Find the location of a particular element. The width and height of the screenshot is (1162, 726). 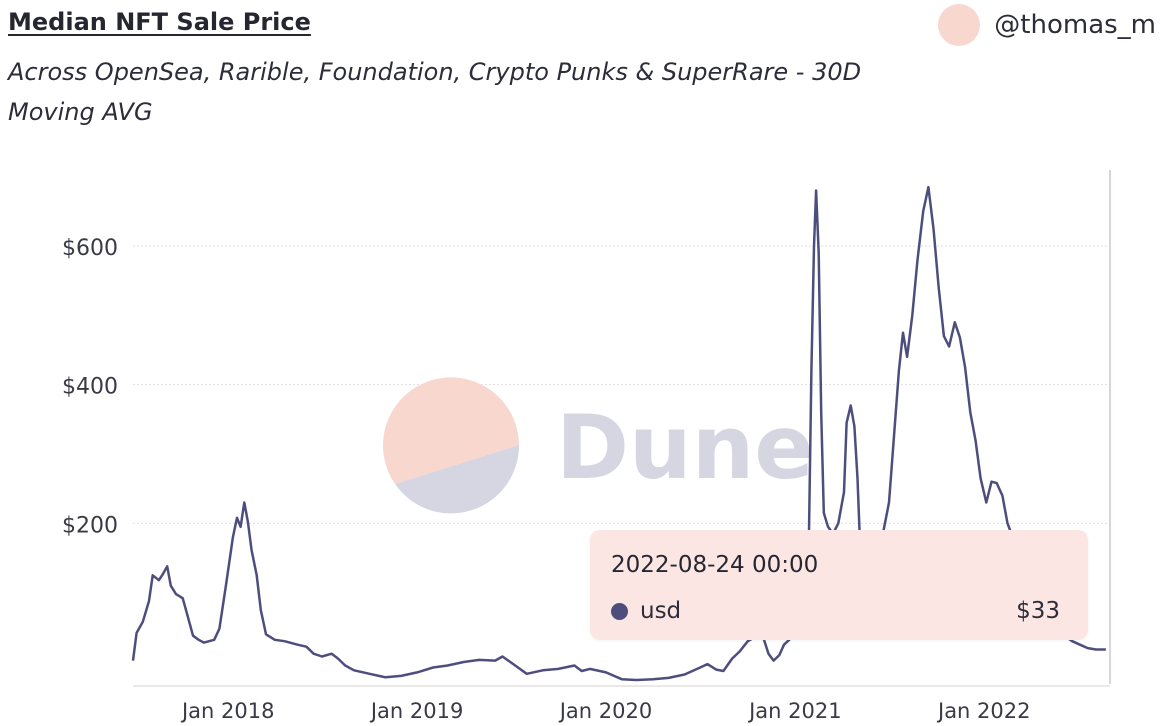

series-dot-icon is located at coordinates (619, 611).